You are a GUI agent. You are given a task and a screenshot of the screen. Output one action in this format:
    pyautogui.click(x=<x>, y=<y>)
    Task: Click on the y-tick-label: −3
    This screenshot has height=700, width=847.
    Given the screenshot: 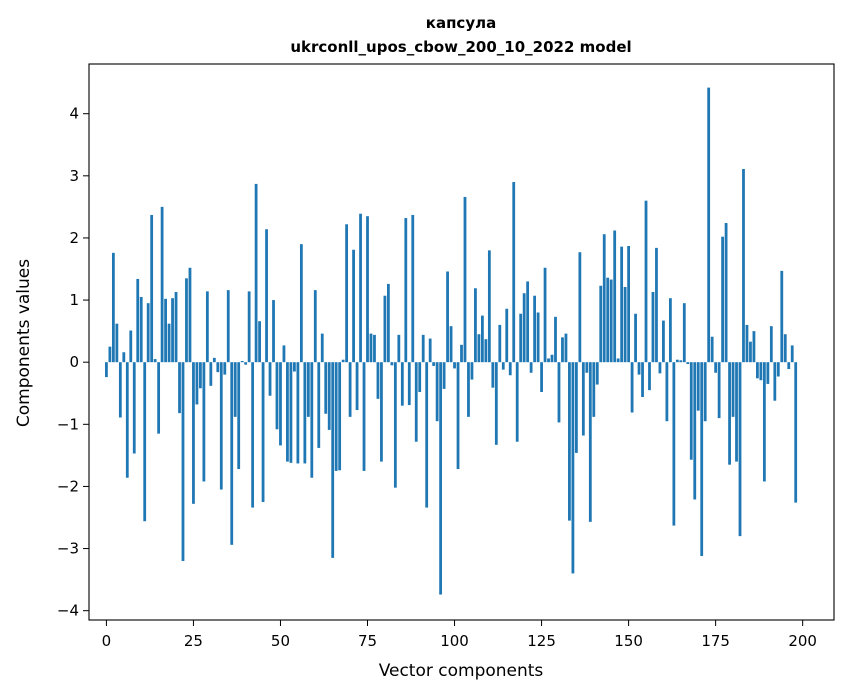 What is the action you would take?
    pyautogui.click(x=68, y=549)
    